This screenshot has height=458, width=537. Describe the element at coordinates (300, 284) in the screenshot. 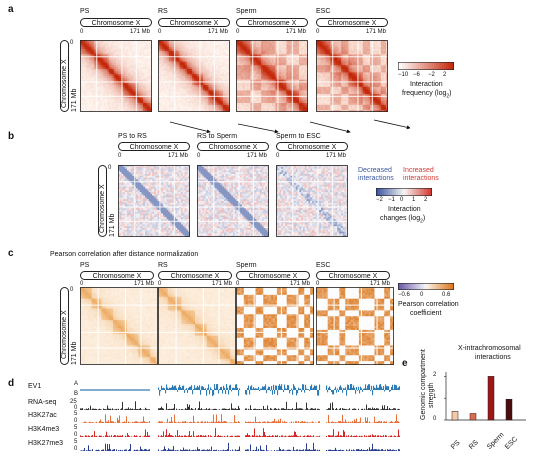

I see `panel-c-tick-end-2: 171 Mb` at that location.